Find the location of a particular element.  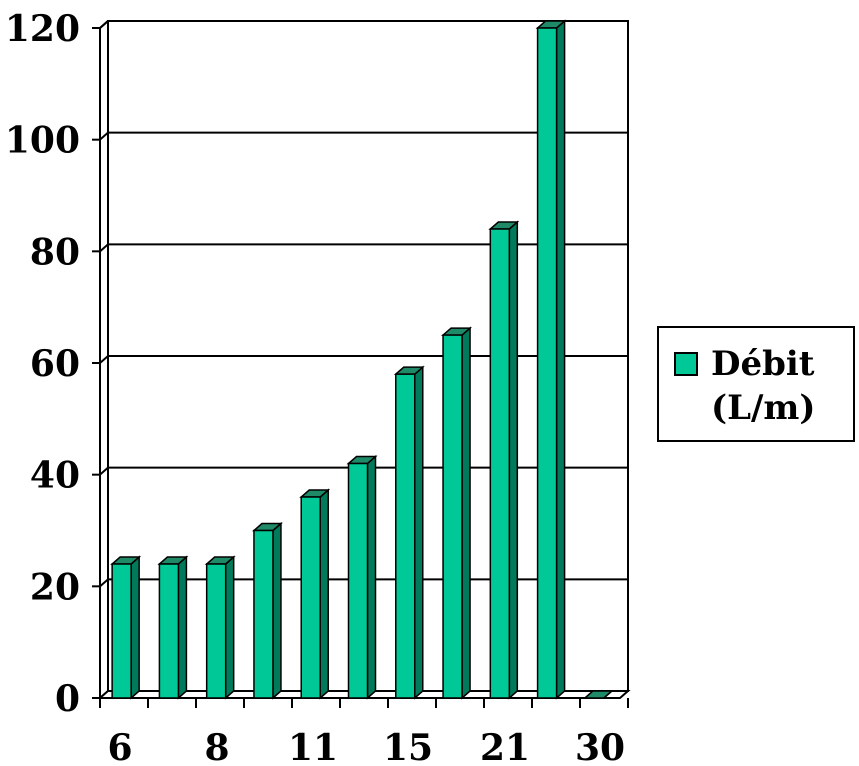

x-tick-label: 30 is located at coordinates (600, 746).